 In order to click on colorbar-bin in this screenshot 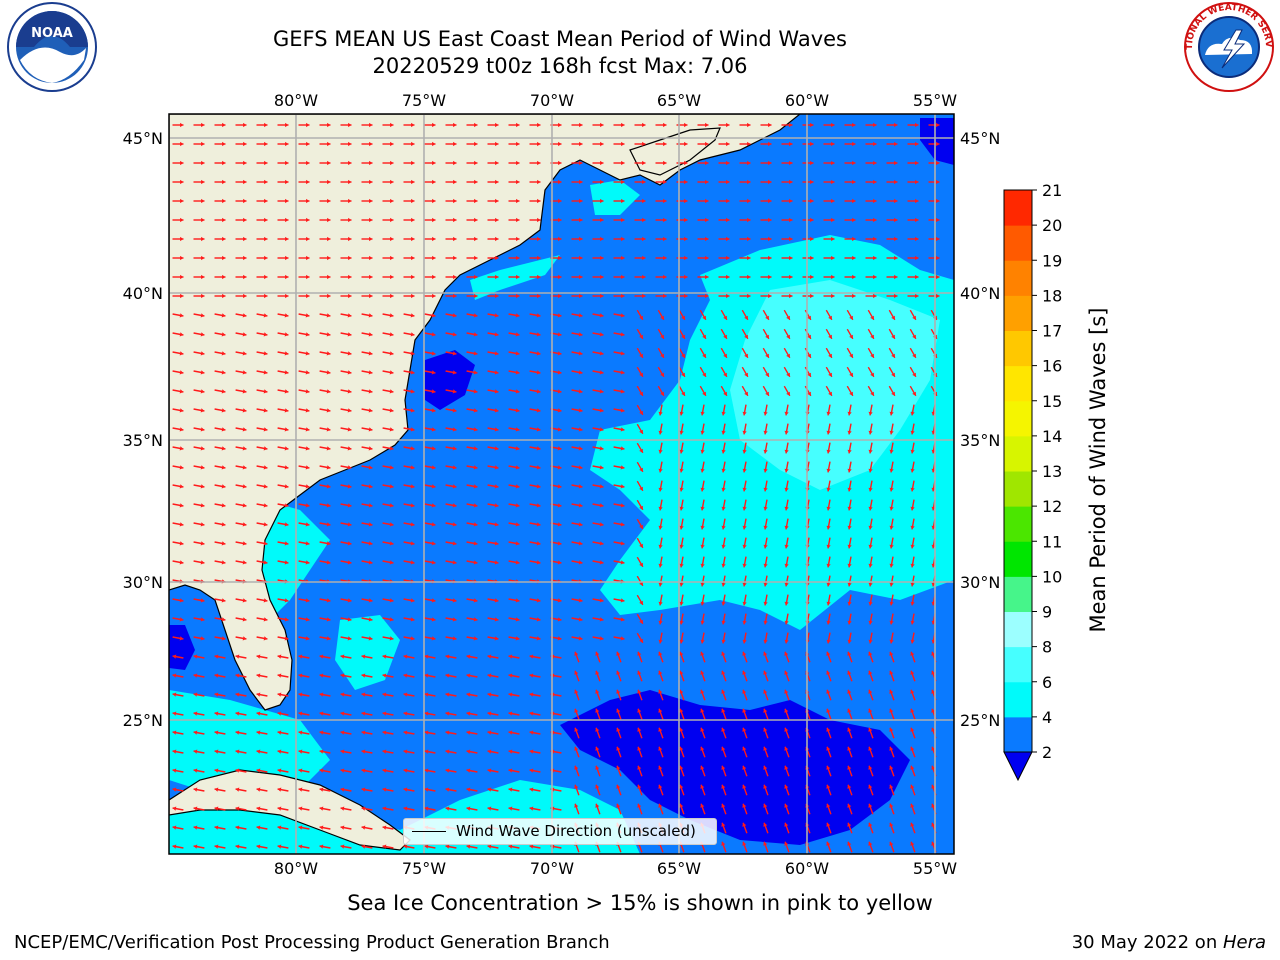, I will do `click(1018, 664)`.